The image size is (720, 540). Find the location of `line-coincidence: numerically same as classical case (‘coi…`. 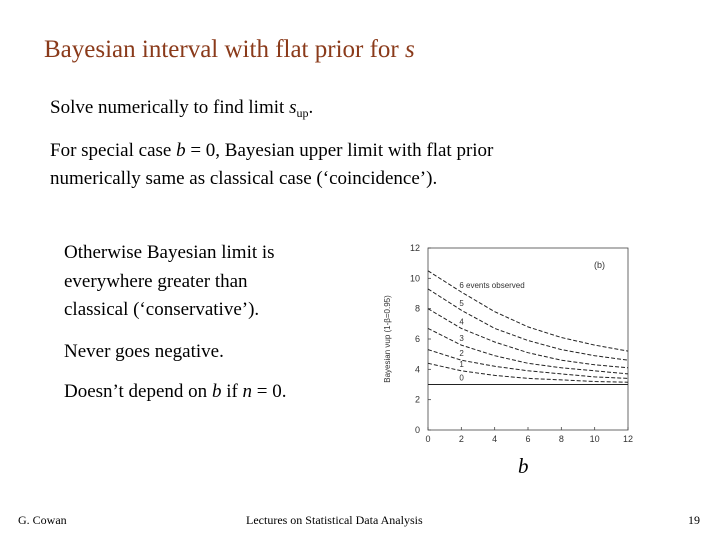

line-coincidence: numerically same as classical case (‘coi… is located at coordinates (244, 178).